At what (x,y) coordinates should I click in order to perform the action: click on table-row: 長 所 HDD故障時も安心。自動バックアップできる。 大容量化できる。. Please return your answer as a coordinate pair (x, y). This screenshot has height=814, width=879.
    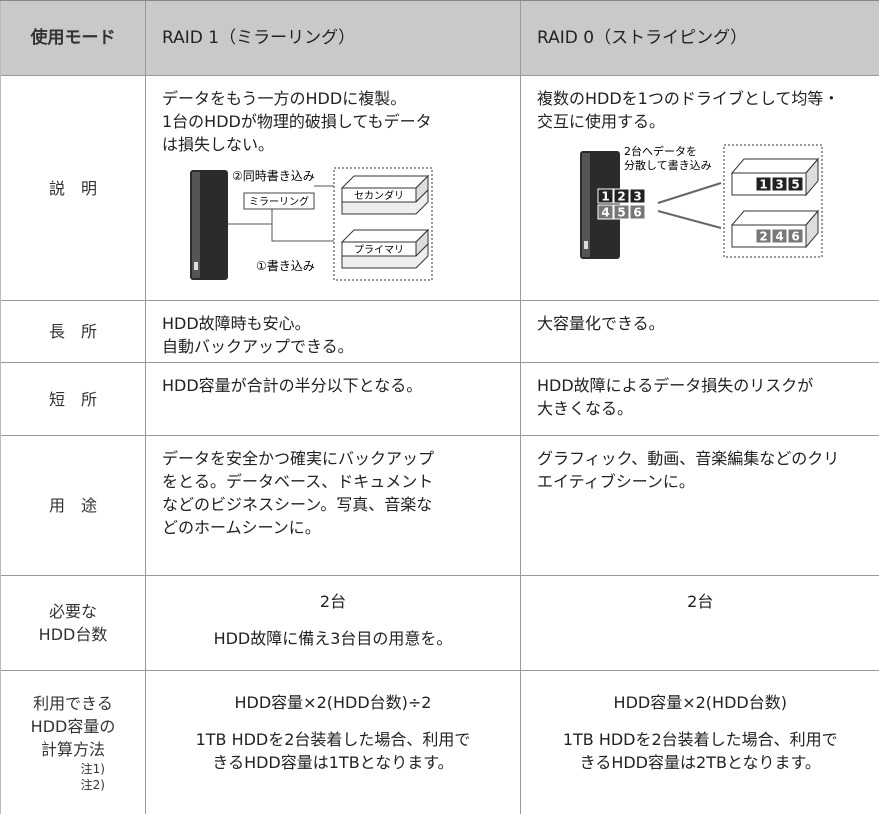
    Looking at the image, I should click on (440, 332).